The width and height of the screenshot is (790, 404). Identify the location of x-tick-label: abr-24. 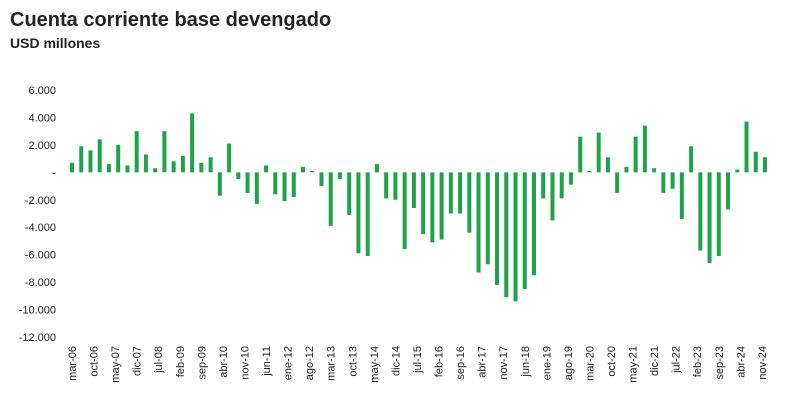
(741, 362).